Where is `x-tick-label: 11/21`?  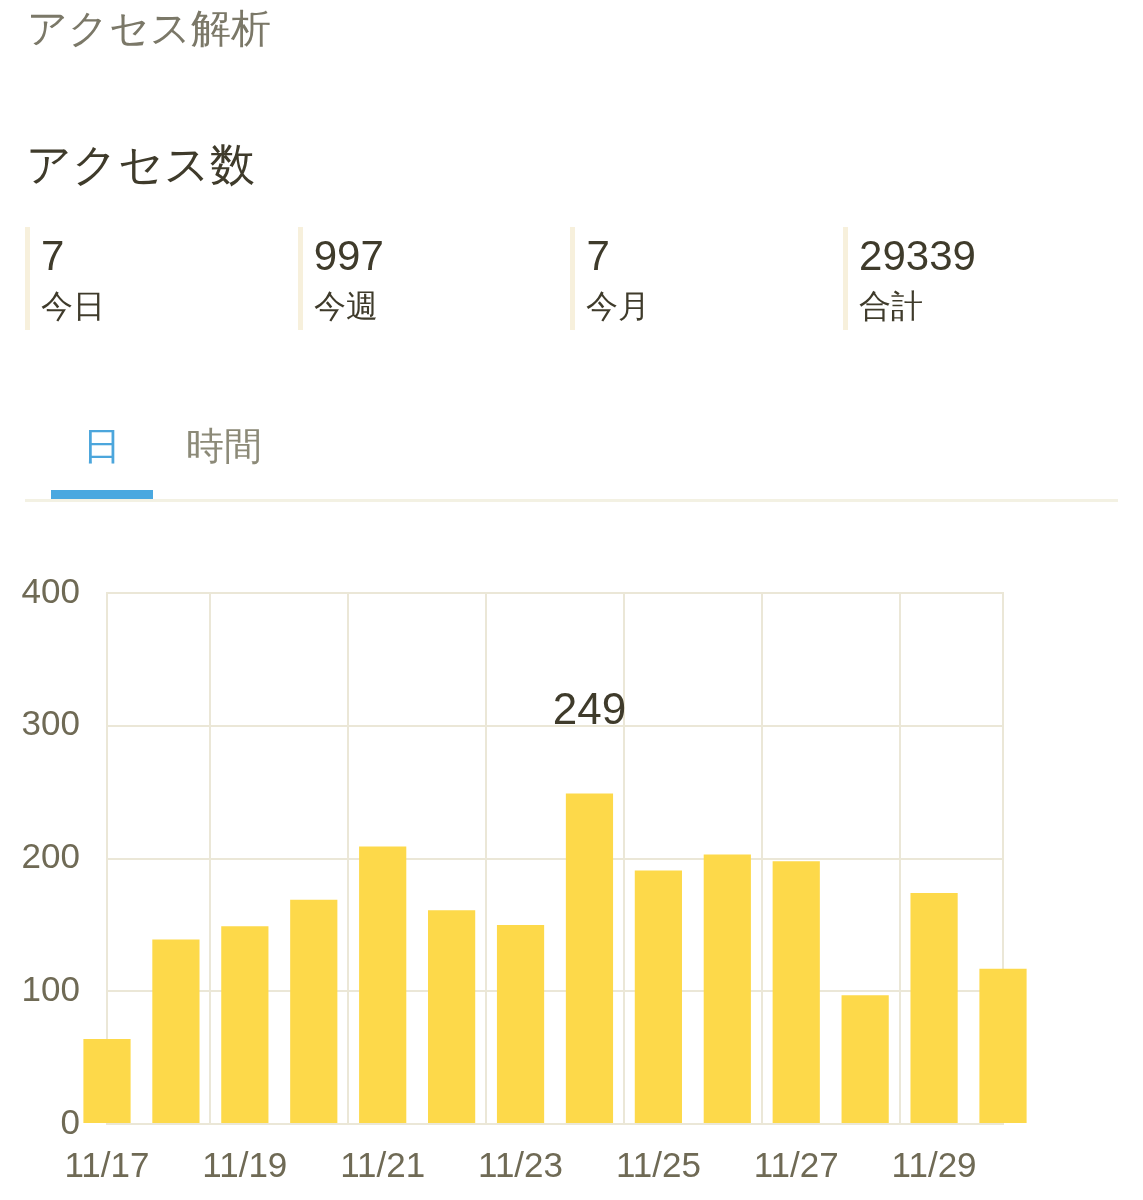
x-tick-label: 11/21 is located at coordinates (383, 1164).